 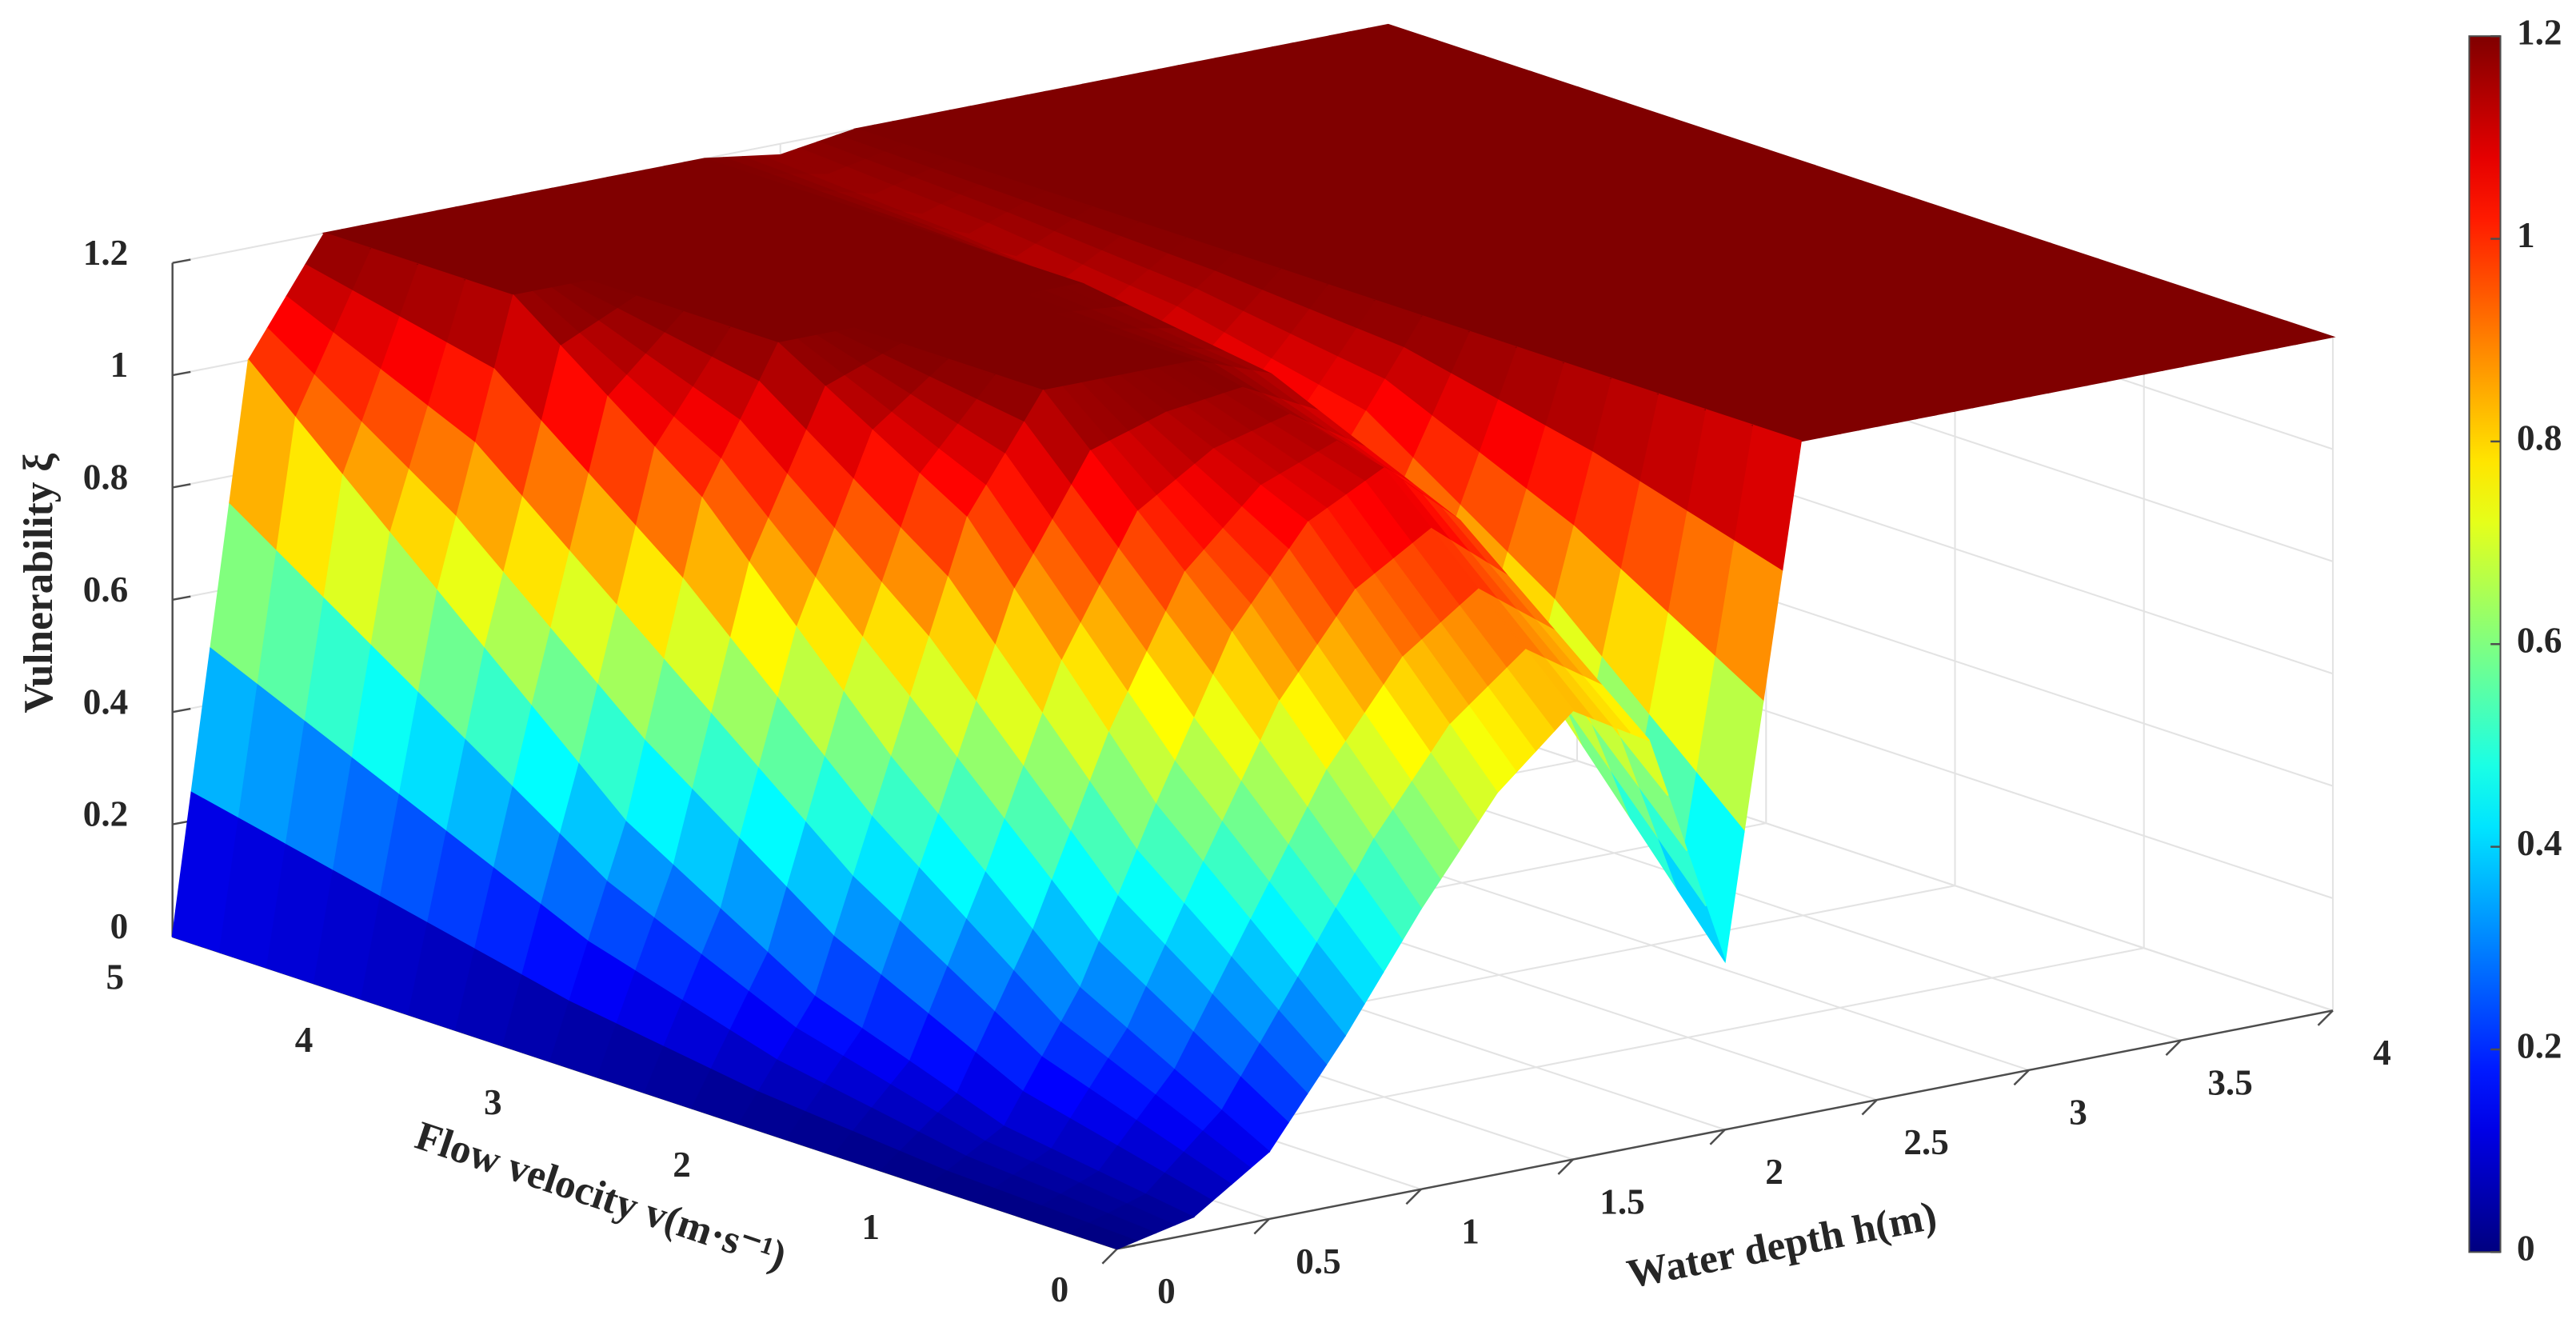 I want to click on colorbar-tick-label: 0.8, so click(x=2540, y=438).